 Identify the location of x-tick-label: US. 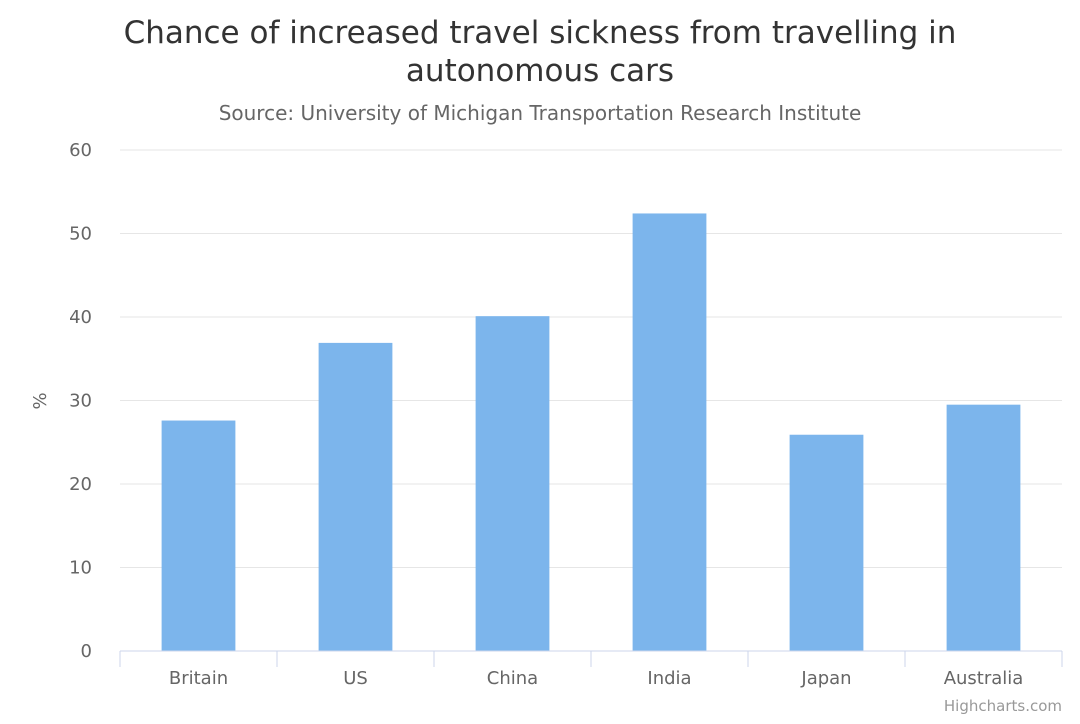
(355, 678).